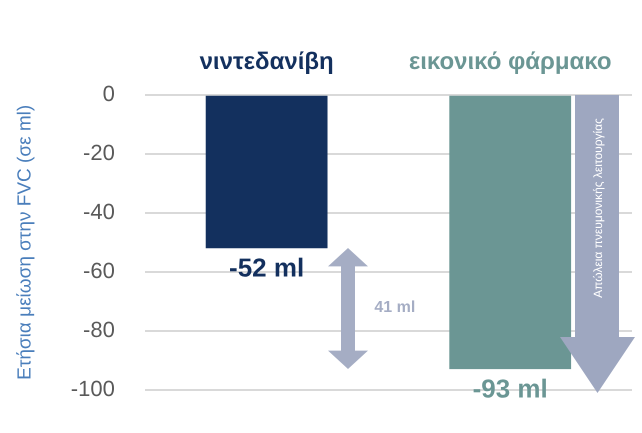 The height and width of the screenshot is (433, 642). What do you see at coordinates (92, 388) in the screenshot?
I see `y-tick-label: -100` at bounding box center [92, 388].